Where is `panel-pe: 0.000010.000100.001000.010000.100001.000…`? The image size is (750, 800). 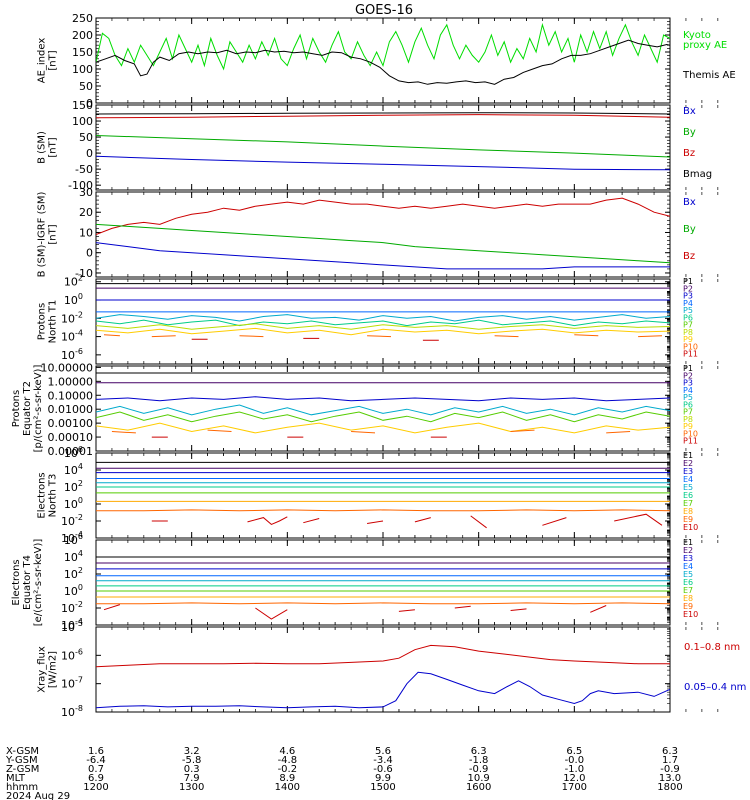 panel-pe: 0.000010.000100.001000.010000.100001.000… is located at coordinates (365, 409).